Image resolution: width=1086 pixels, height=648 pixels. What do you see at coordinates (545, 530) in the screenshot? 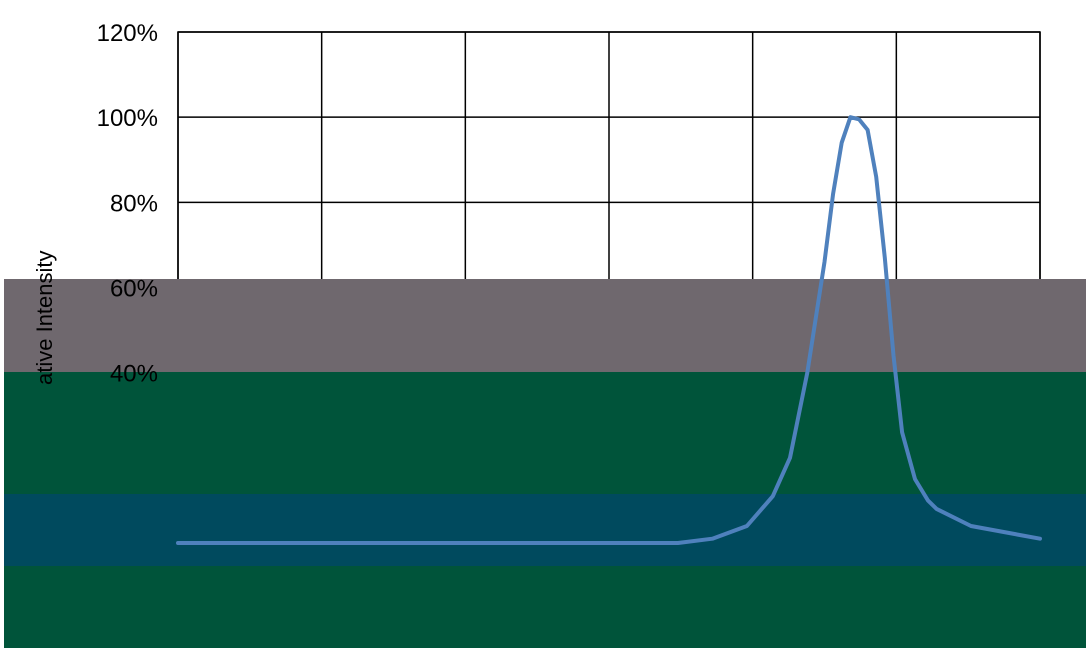
I see `teal-overlay-band` at bounding box center [545, 530].